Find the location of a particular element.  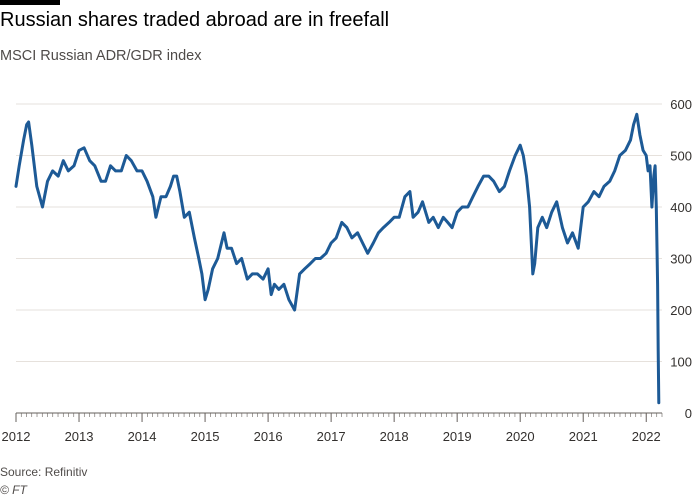

y-axis: 0 100 200 300 400 500 600 is located at coordinates (681, 259).